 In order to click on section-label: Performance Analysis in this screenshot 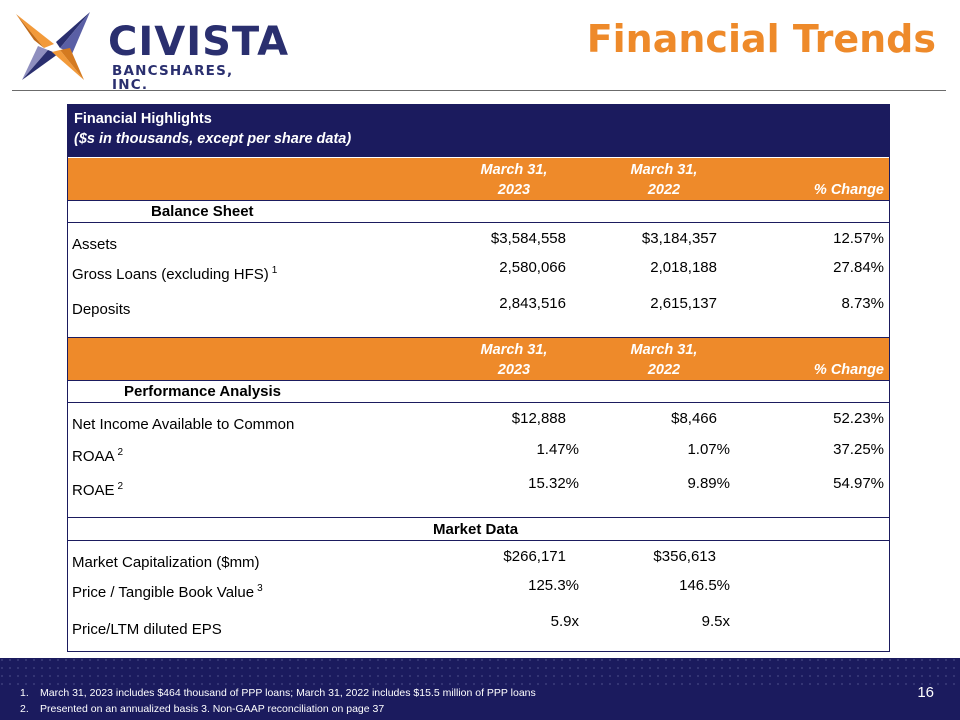, I will do `click(203, 391)`.